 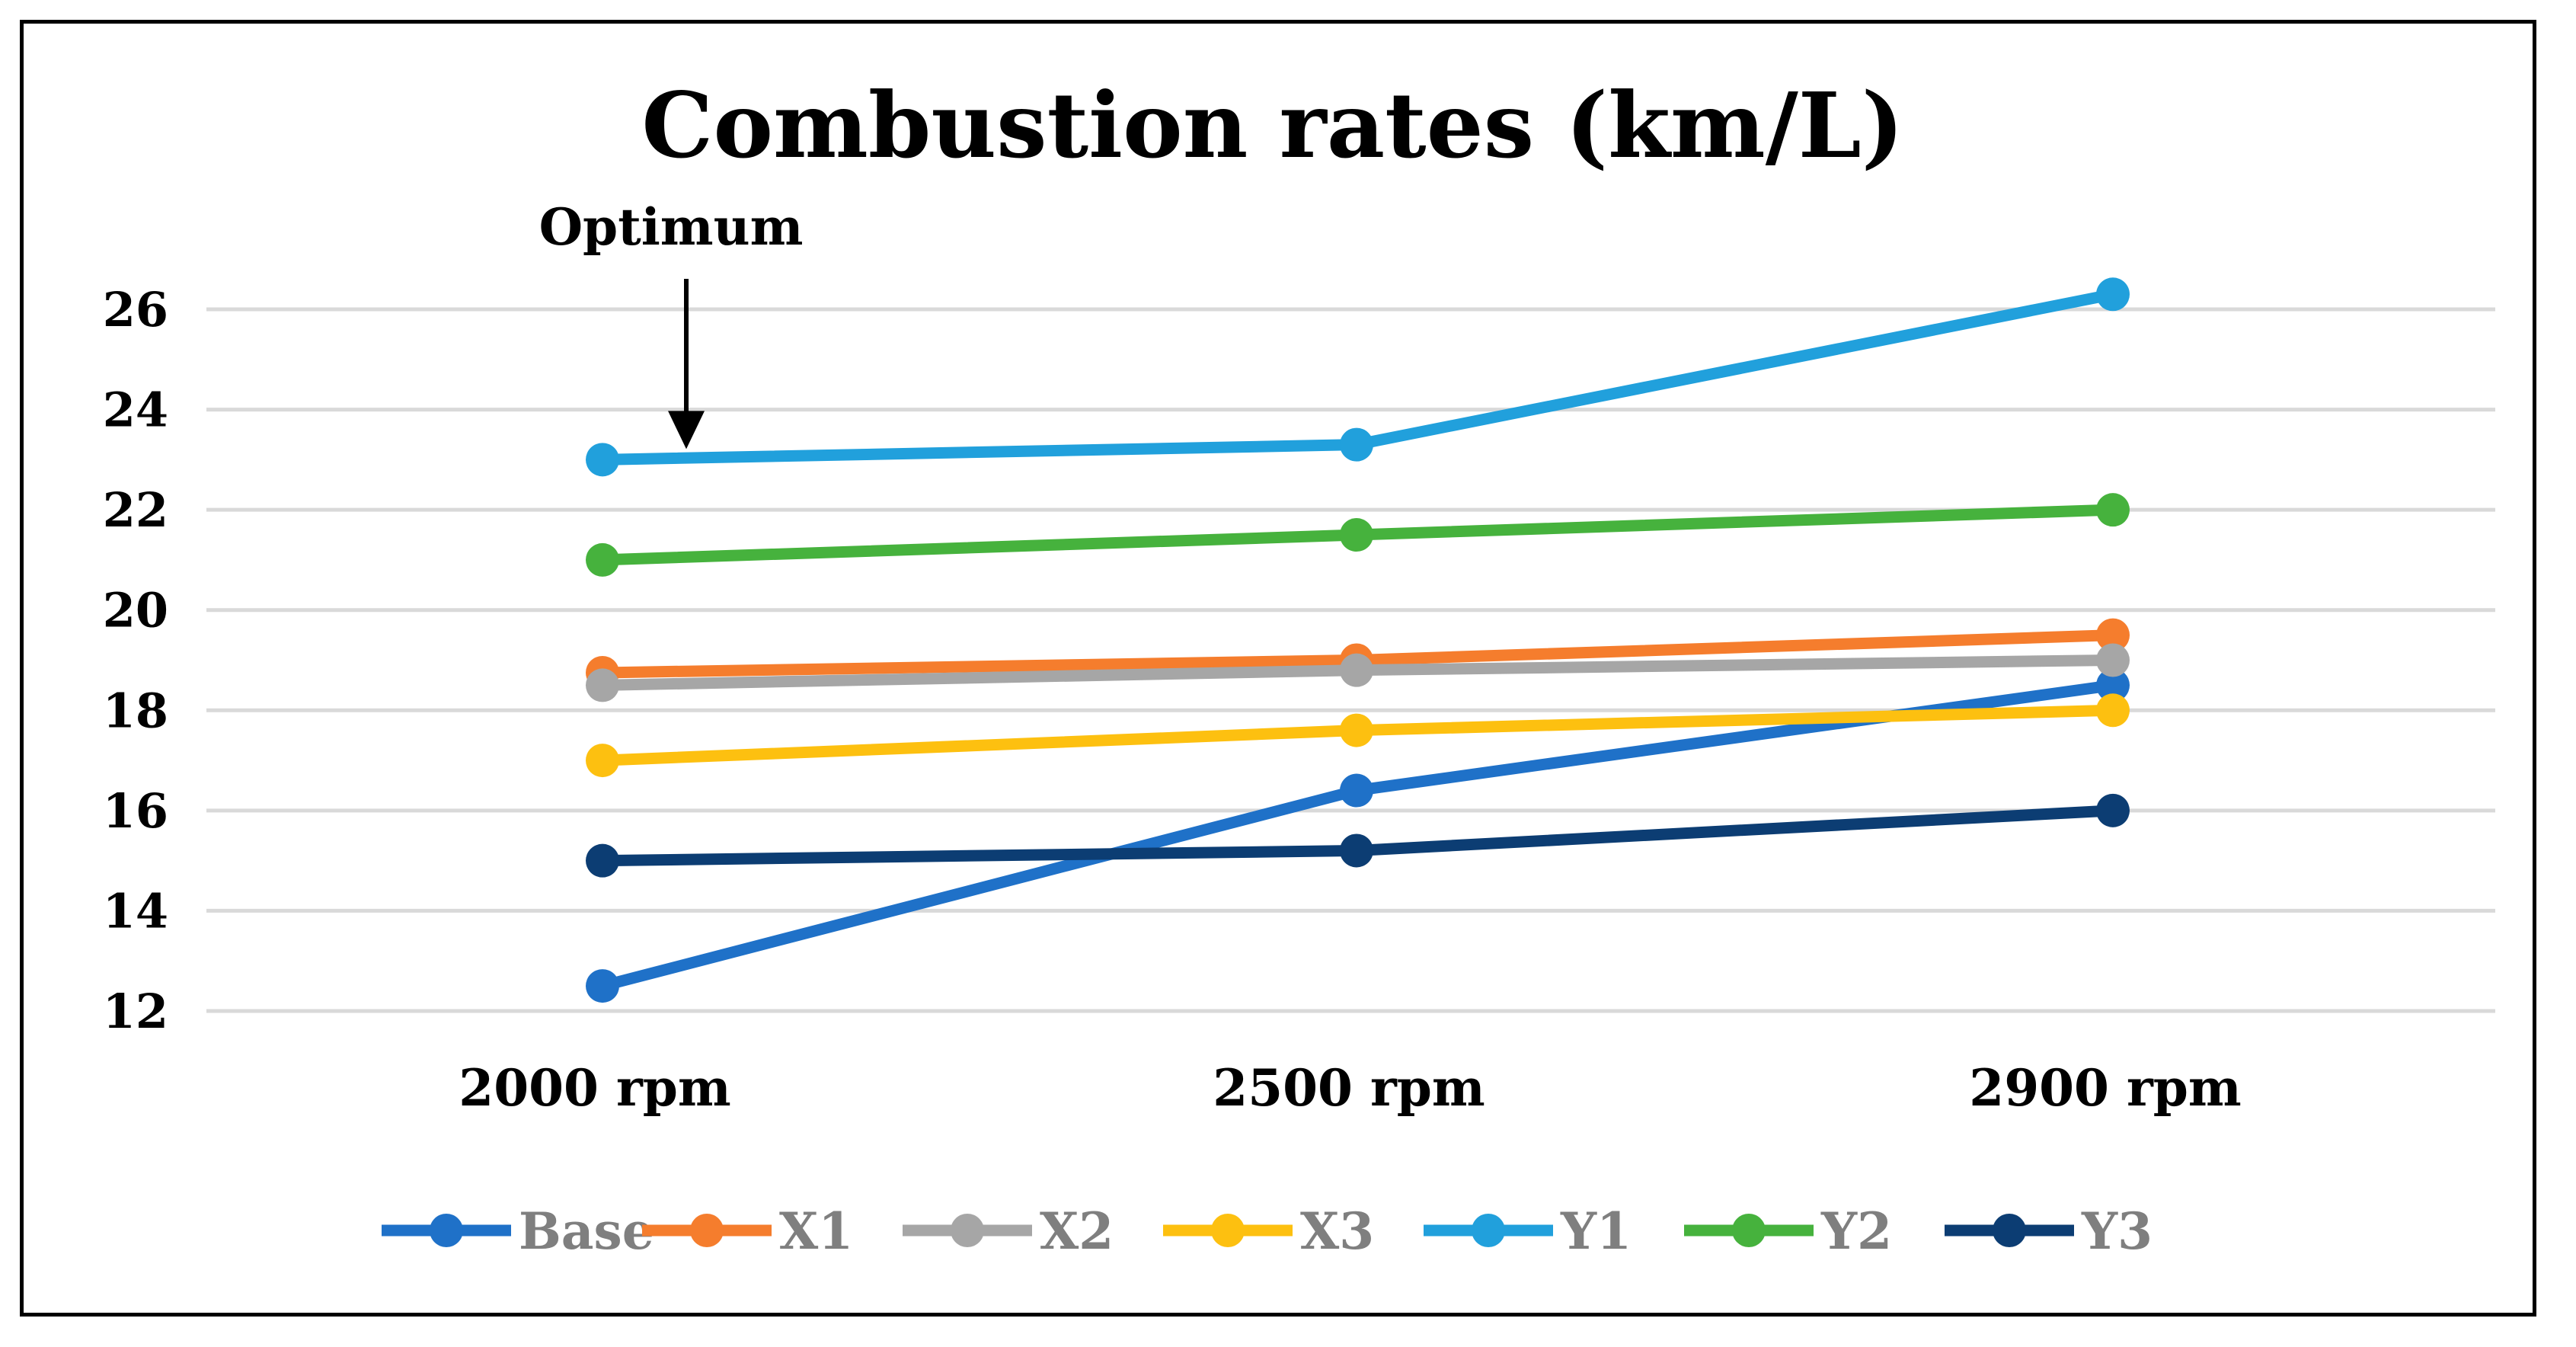 What do you see at coordinates (1489, 1230) in the screenshot?
I see `legend-swatch-marker-y1` at bounding box center [1489, 1230].